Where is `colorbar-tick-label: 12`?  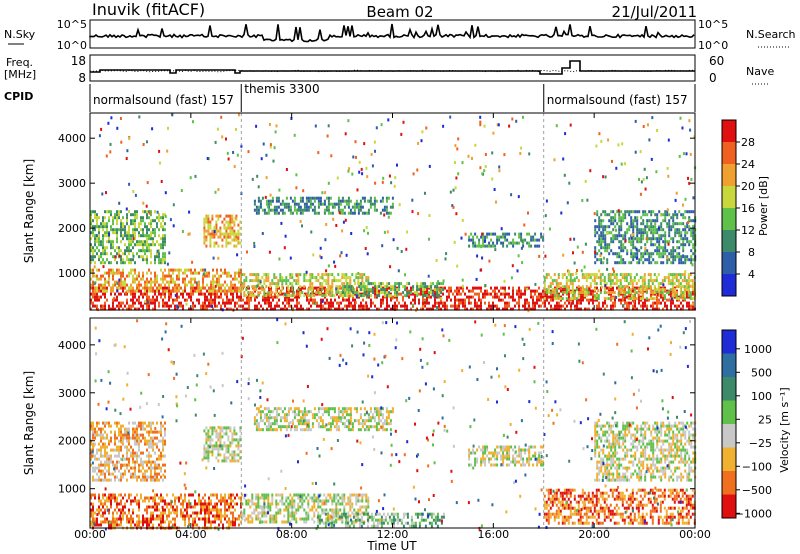 colorbar-tick-label: 12 is located at coordinates (748, 230).